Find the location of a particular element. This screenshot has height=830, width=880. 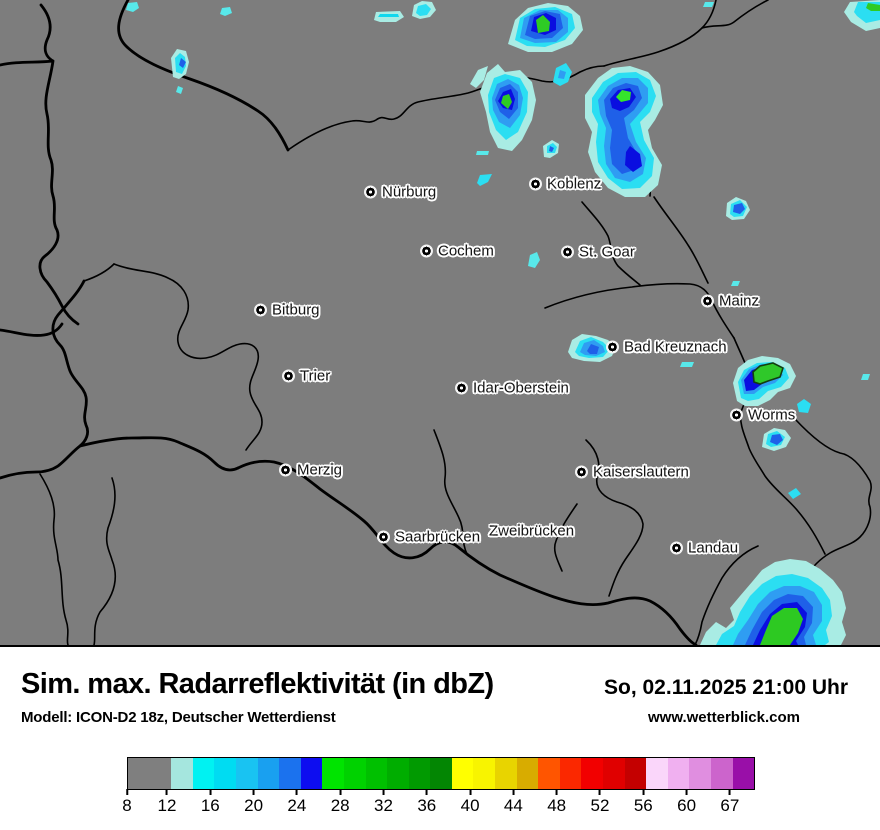

colorbar-tick: 16 is located at coordinates (210, 802).